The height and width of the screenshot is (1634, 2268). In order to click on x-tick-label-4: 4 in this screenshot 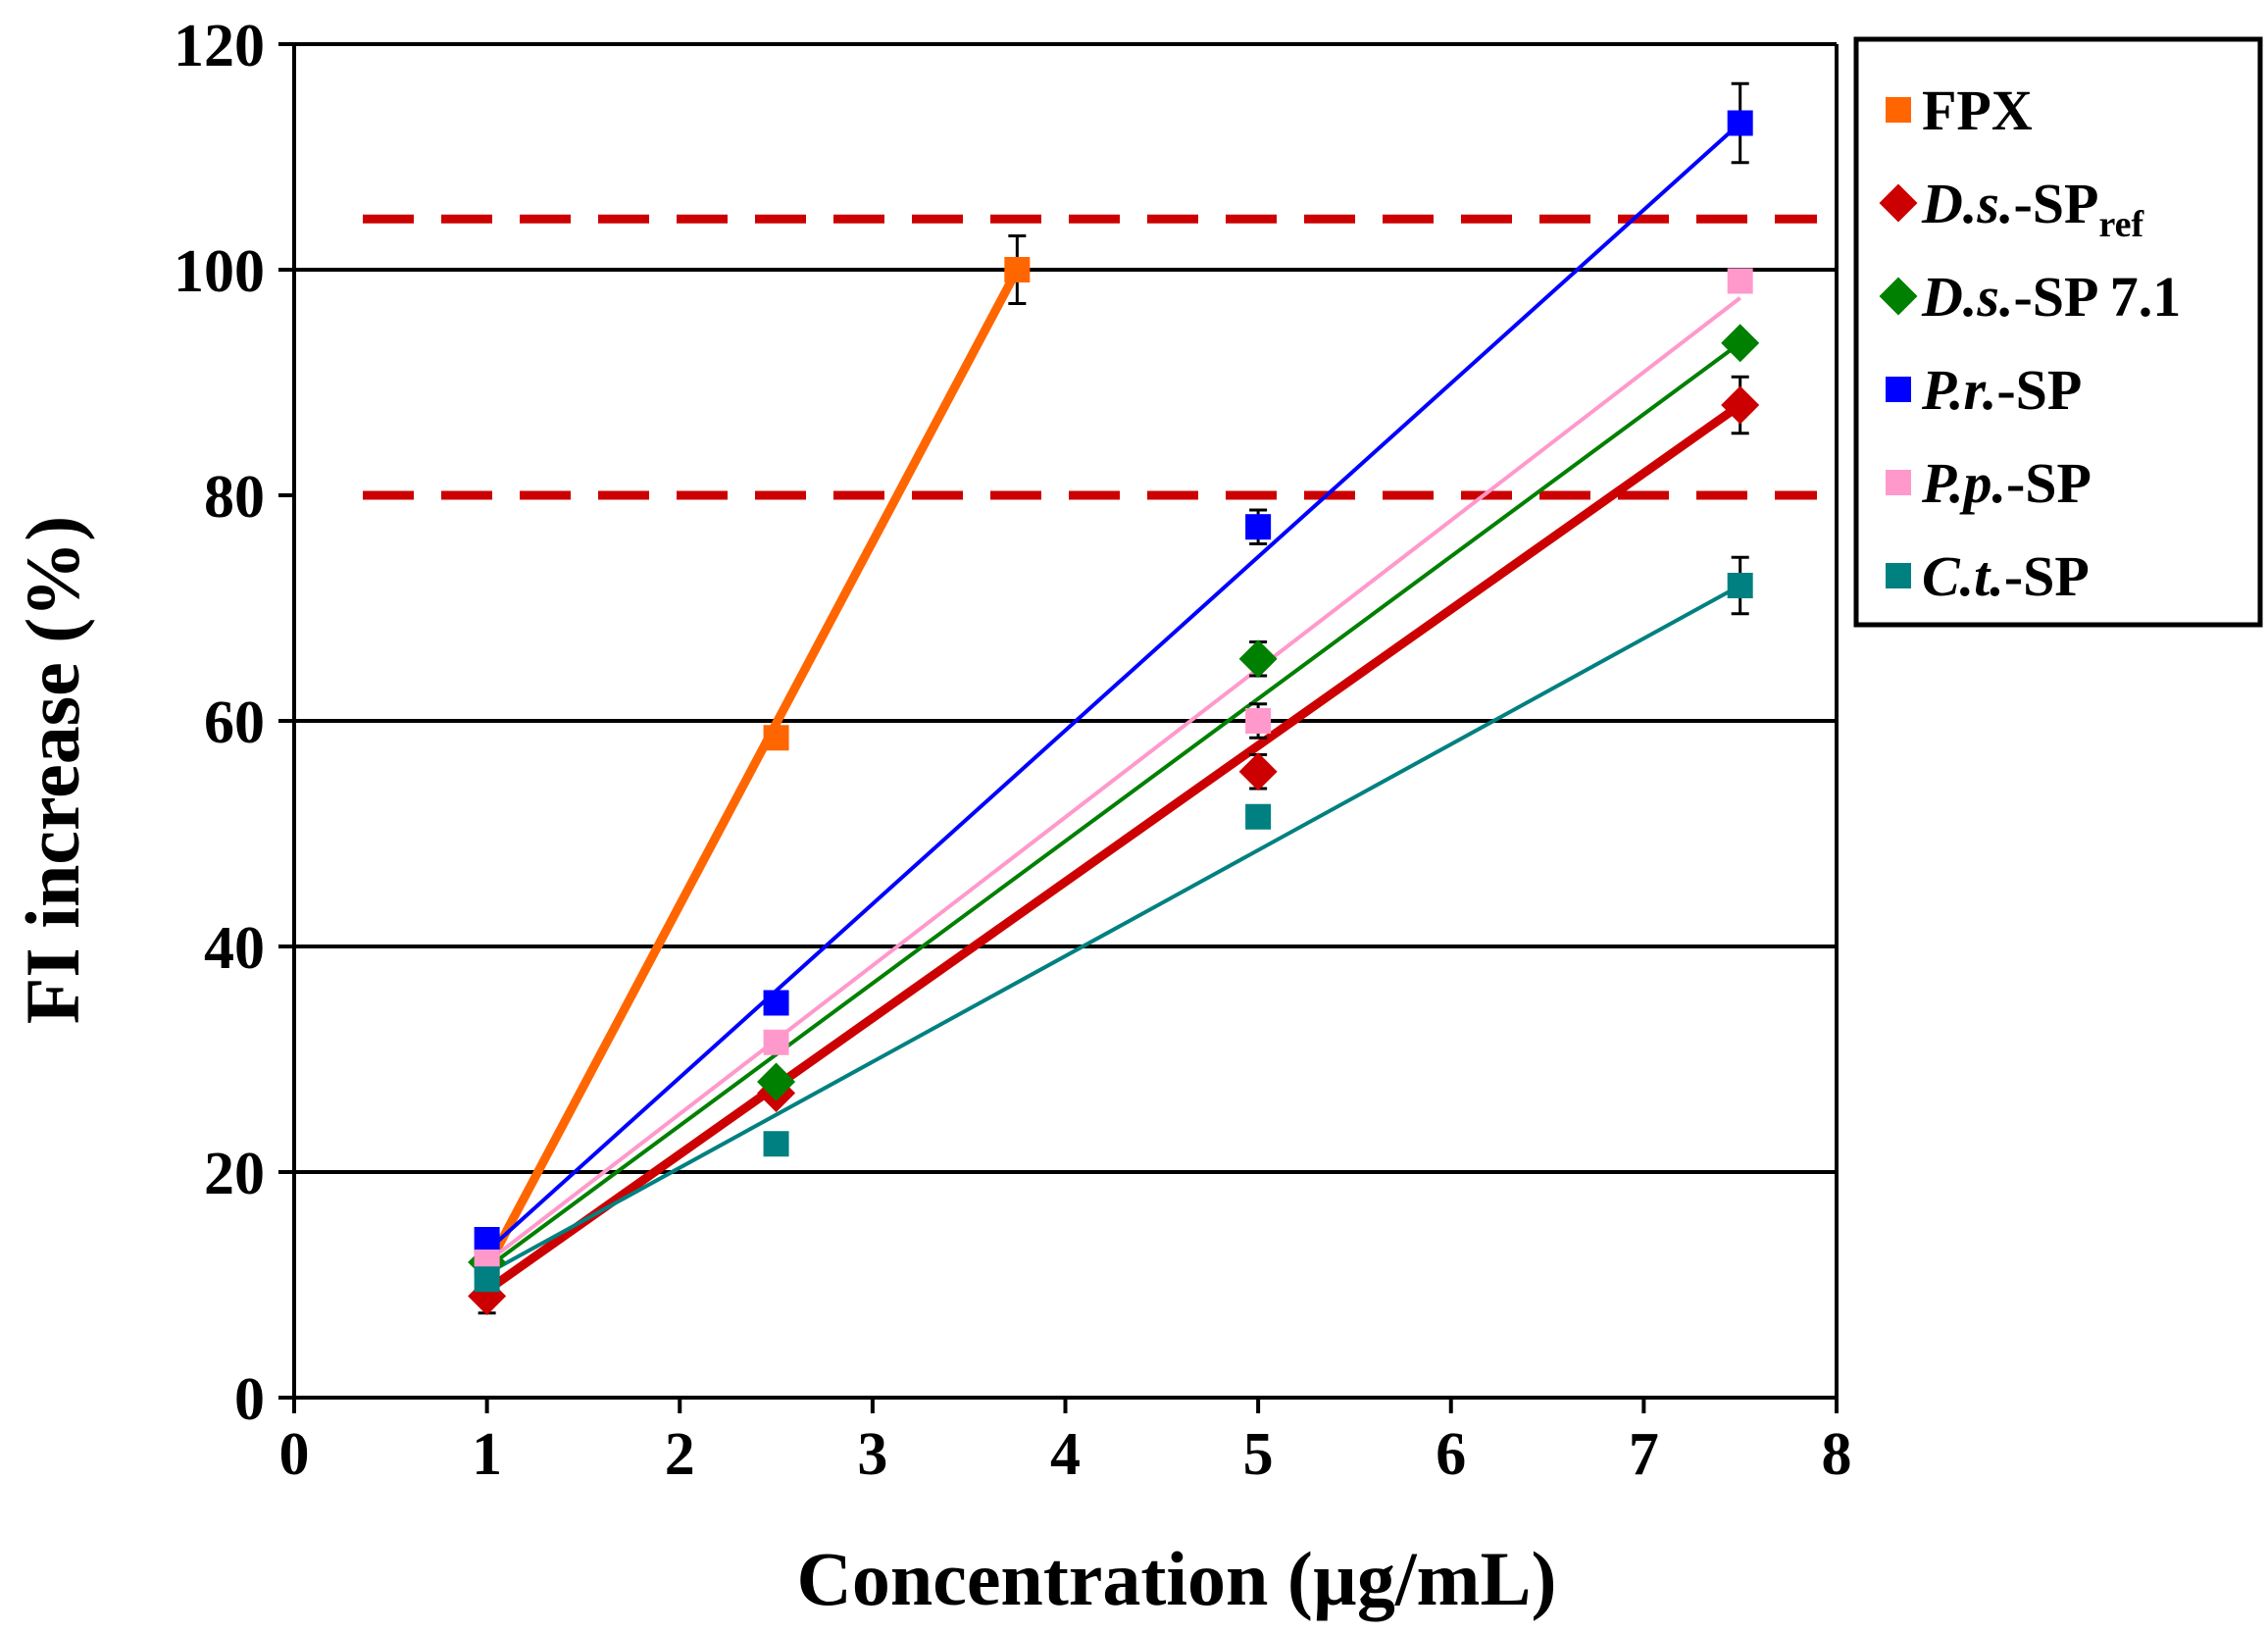, I will do `click(1065, 1454)`.